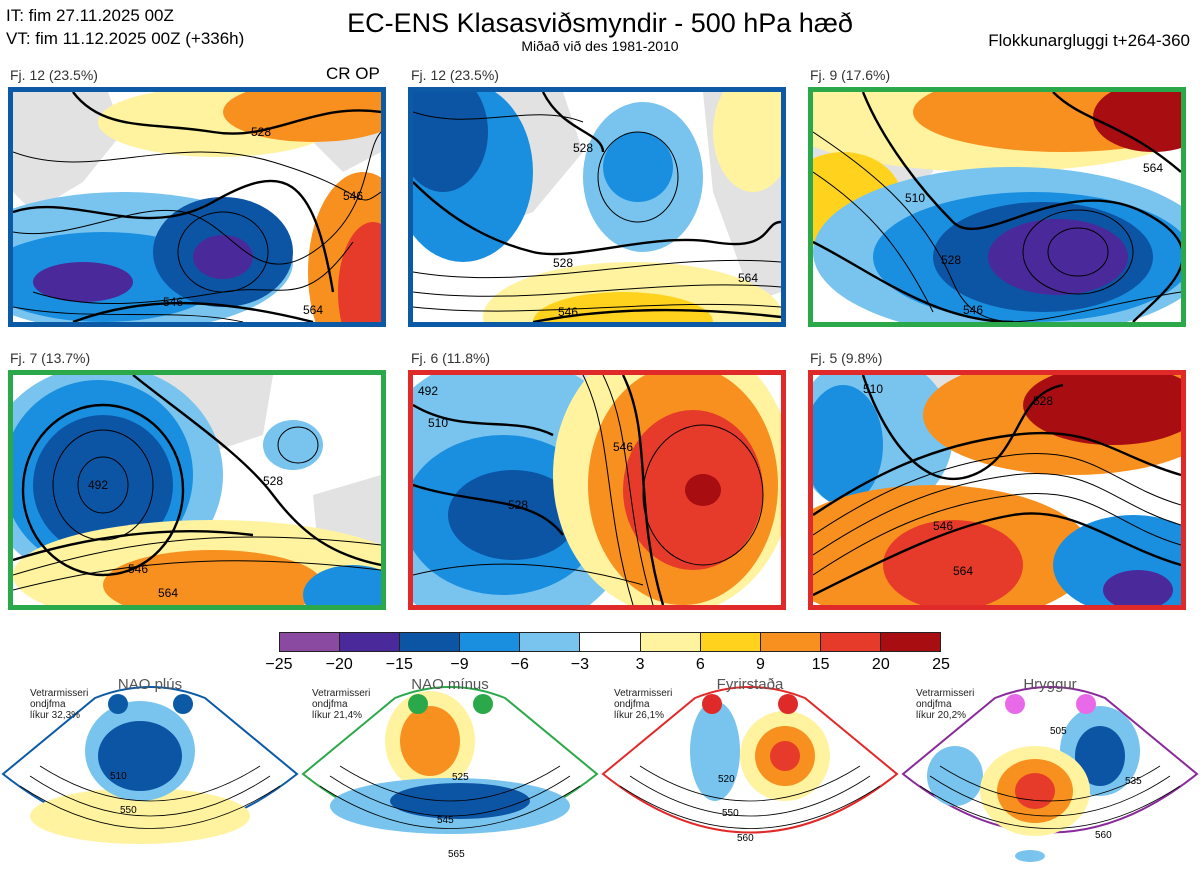  I want to click on regime-contour-label: 535, so click(1133, 781).